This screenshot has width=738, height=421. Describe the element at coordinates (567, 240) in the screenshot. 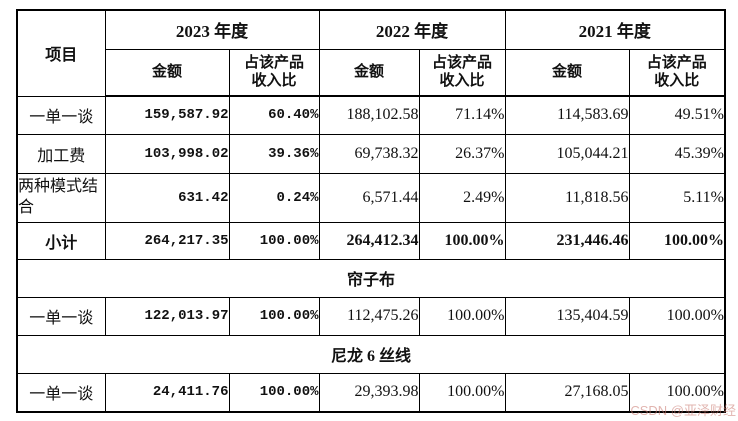

I see `amount-2021-cell: 231,446.46` at that location.